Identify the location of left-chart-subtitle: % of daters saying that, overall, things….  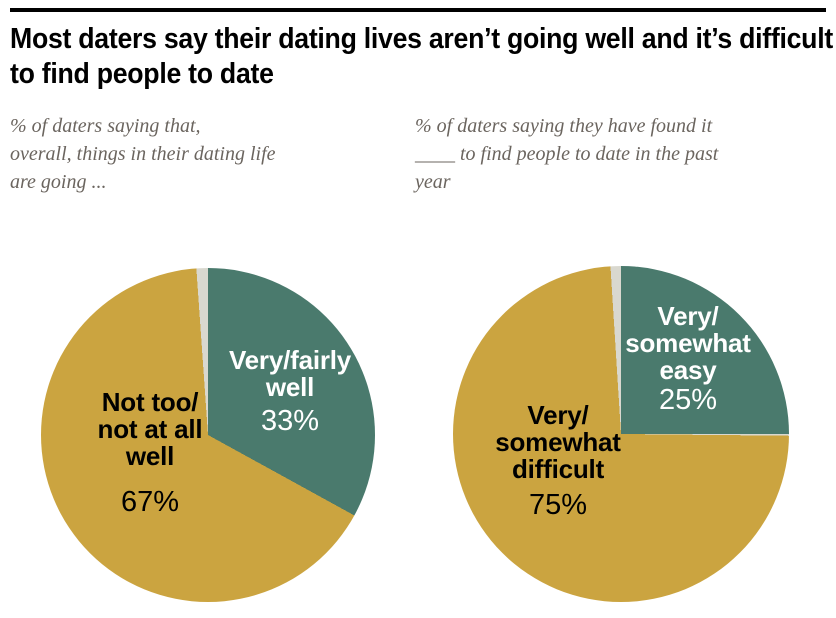
(143, 154).